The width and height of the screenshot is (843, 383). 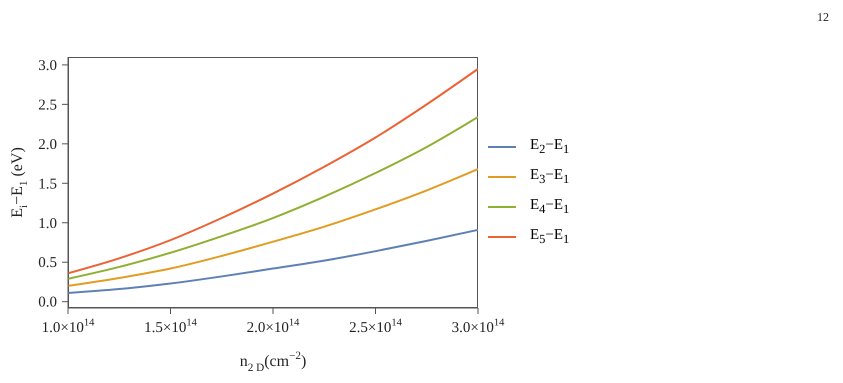 What do you see at coordinates (823, 17) in the screenshot?
I see `text: 12` at bounding box center [823, 17].